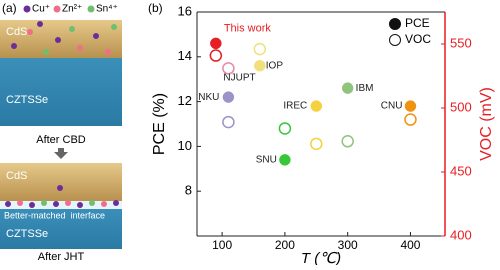  I want to click on x-axis-label: T (℃), so click(321, 257).